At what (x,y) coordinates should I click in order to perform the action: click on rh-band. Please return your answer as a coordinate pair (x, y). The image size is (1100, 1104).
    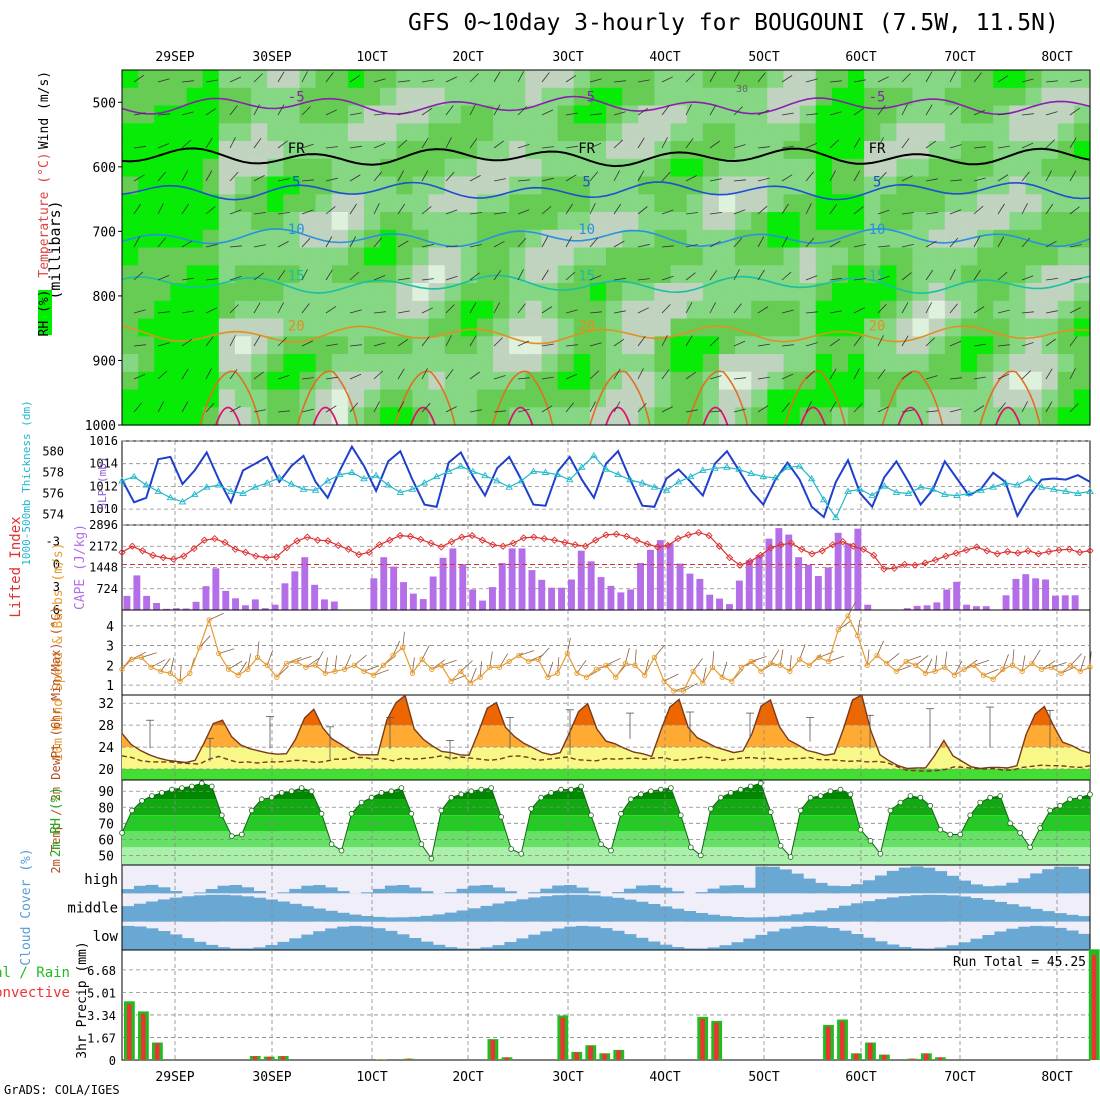
    Looking at the image, I should click on (606, 856).